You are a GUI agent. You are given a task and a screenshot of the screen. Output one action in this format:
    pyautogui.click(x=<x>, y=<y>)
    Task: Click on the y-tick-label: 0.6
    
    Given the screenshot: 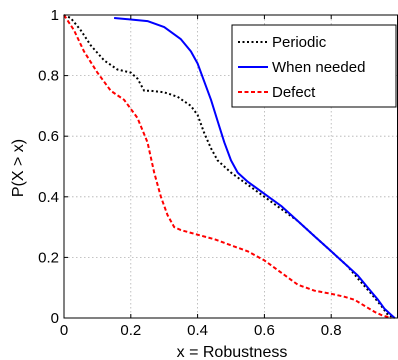 What is the action you would take?
    pyautogui.click(x=48, y=136)
    